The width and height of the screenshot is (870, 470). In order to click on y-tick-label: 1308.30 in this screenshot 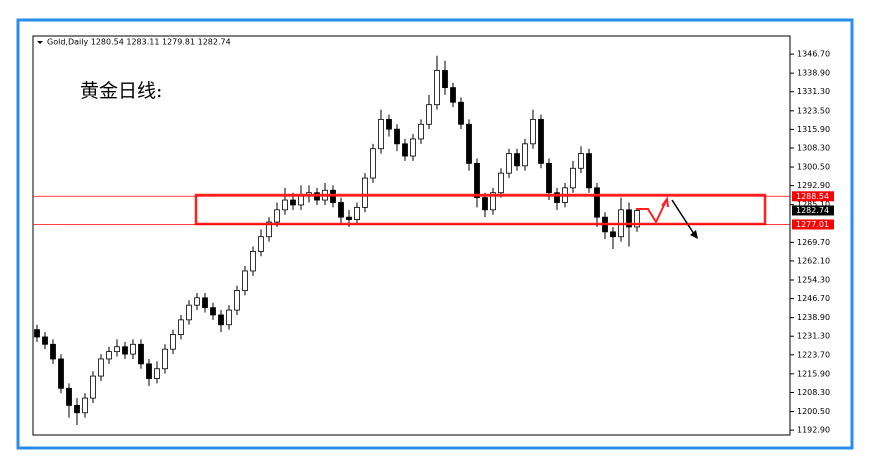, I will do `click(813, 147)`.